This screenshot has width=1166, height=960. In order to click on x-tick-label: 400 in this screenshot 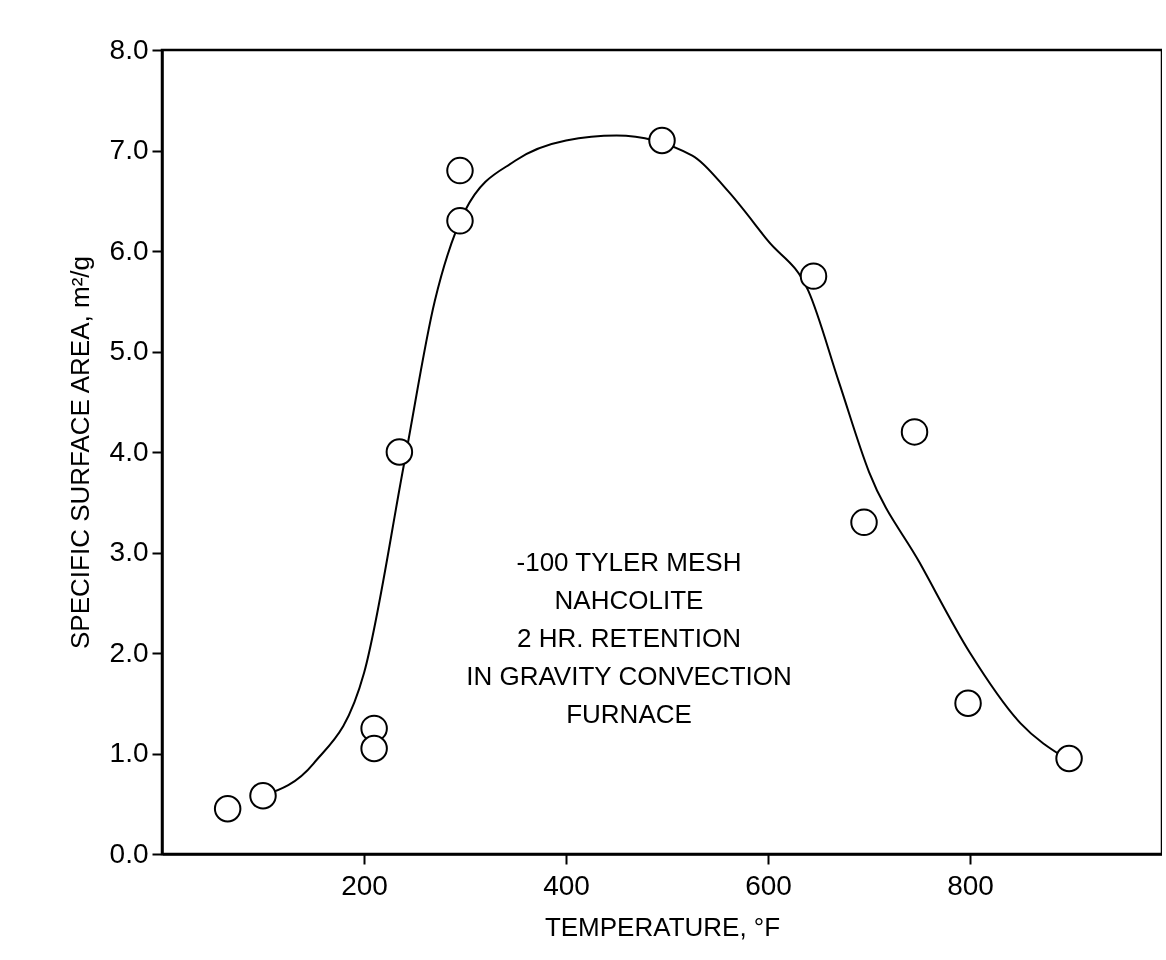, I will do `click(566, 885)`.